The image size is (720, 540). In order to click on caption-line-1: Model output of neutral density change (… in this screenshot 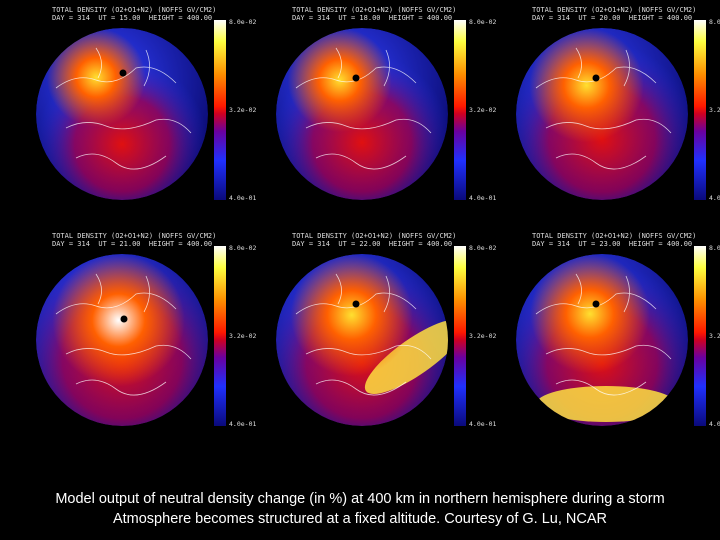, I will do `click(360, 499)`.